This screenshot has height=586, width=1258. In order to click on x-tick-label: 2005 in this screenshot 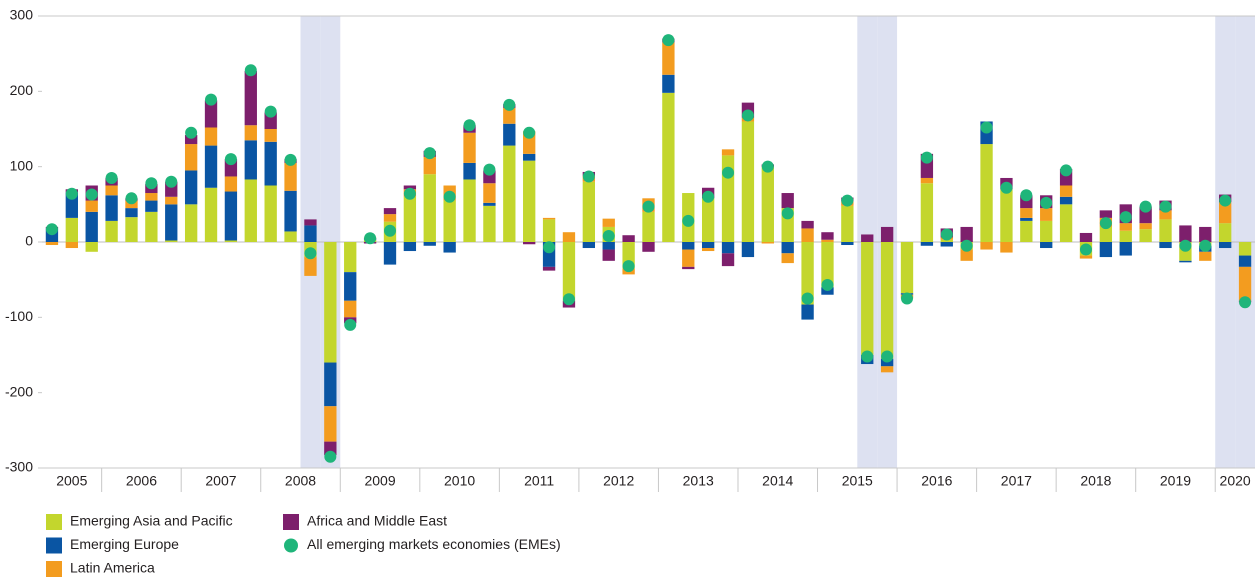, I will do `click(71, 481)`.